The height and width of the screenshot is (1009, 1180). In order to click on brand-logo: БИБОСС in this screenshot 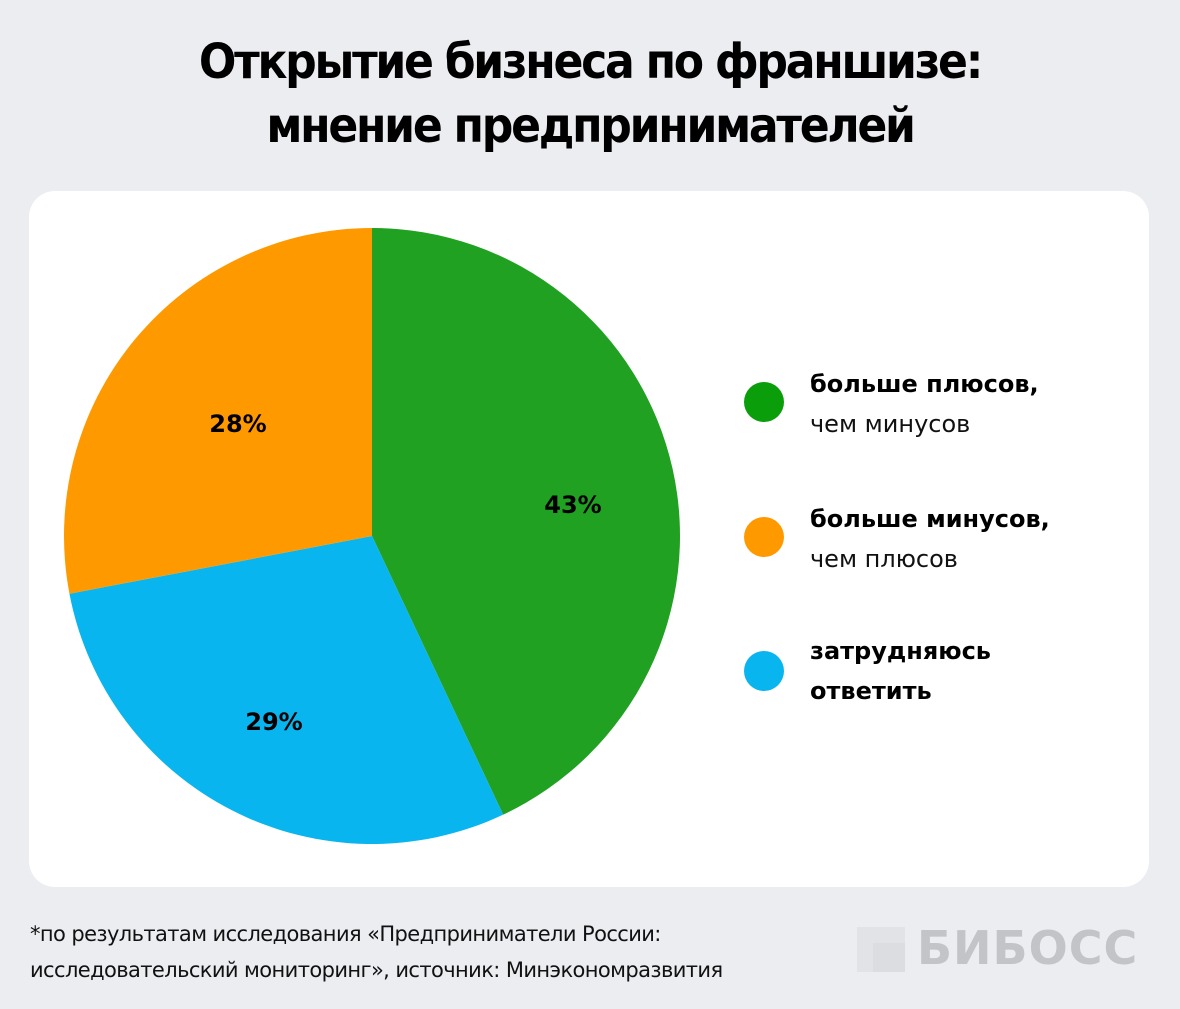, I will do `click(1007, 949)`.